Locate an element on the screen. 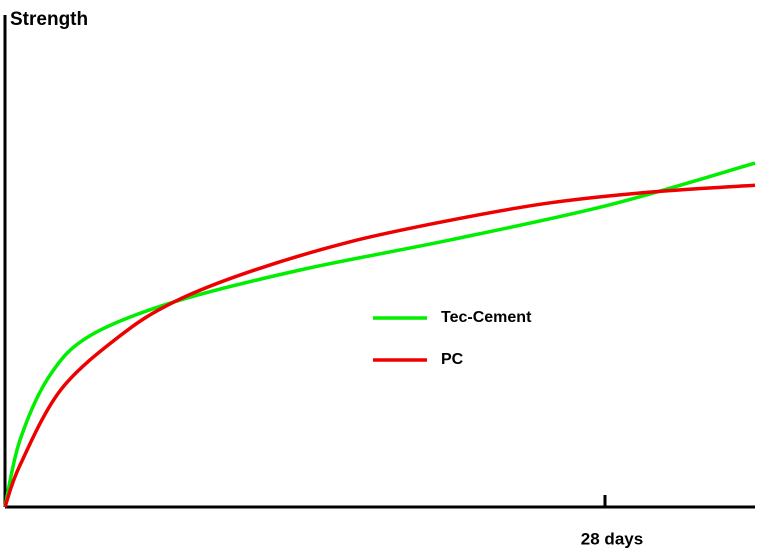  y-axis-label: Strength is located at coordinates (49, 19).